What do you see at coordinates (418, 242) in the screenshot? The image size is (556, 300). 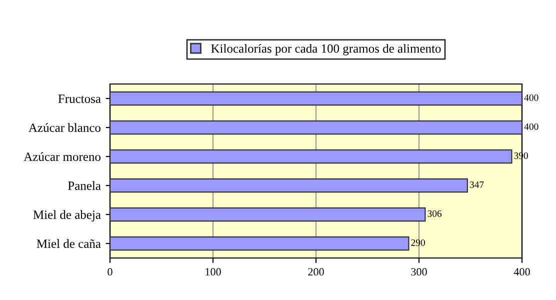 I see `data-label: 290` at bounding box center [418, 242].